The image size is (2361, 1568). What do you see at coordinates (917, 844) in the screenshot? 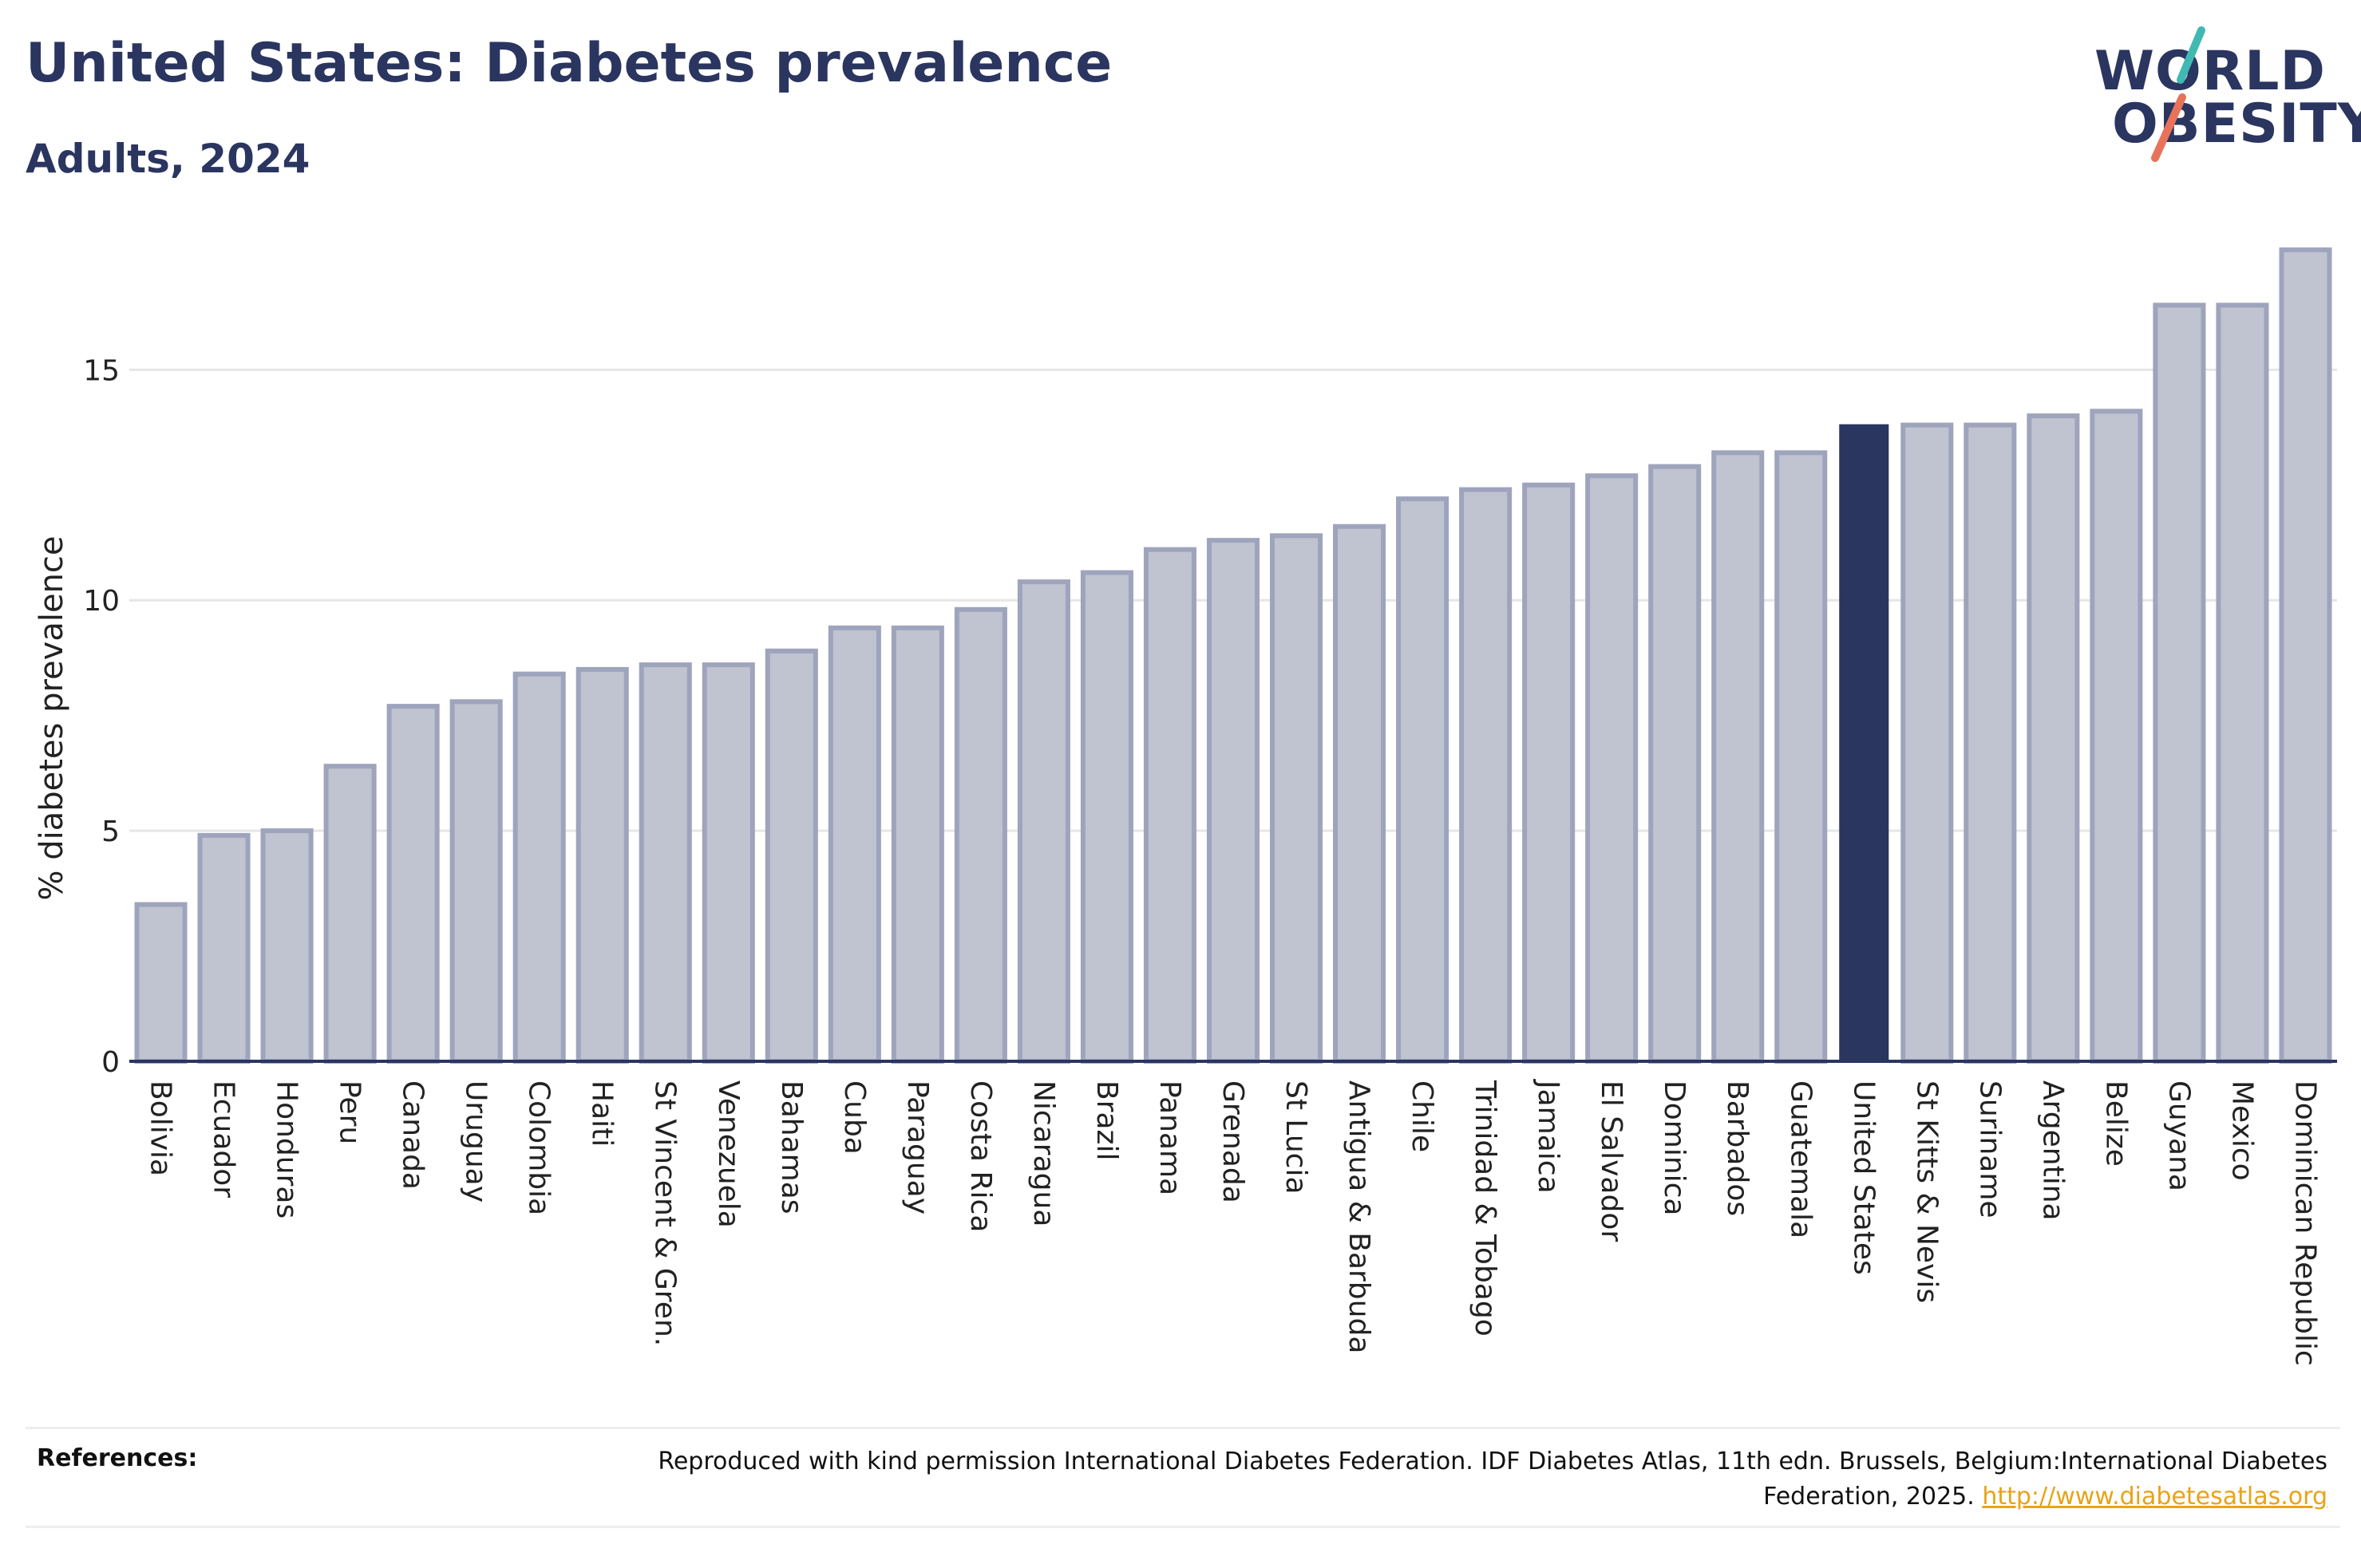
I see `bar-paraguay` at bounding box center [917, 844].